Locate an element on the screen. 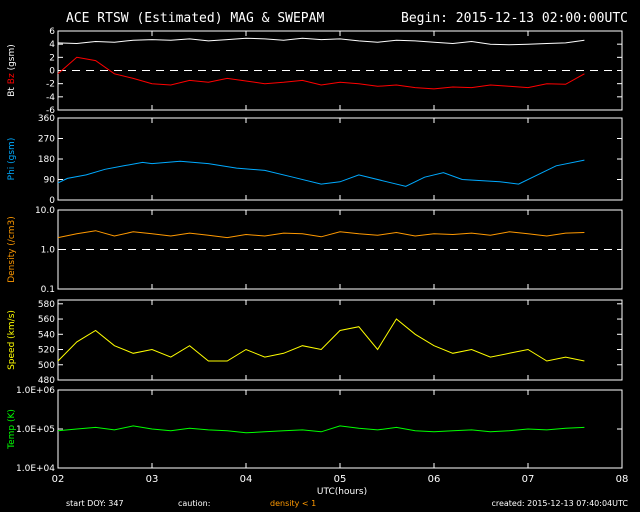 The width and height of the screenshot is (640, 512). y-label-part: Phi is located at coordinates (12, 174).